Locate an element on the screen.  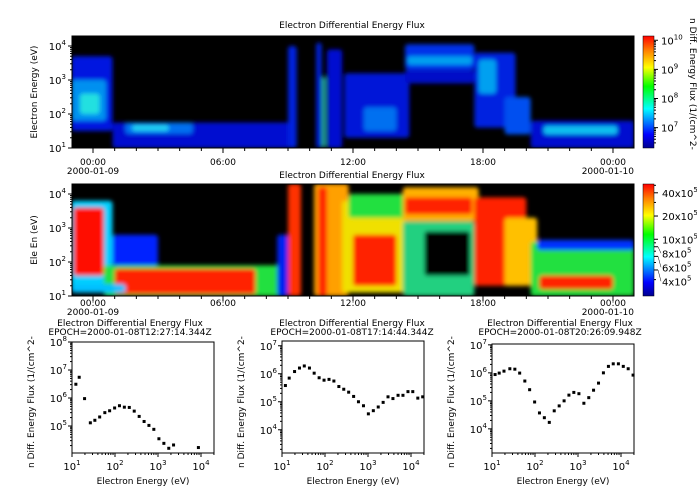
x-axis-label: Electron Energy (eV) is located at coordinates (563, 482).